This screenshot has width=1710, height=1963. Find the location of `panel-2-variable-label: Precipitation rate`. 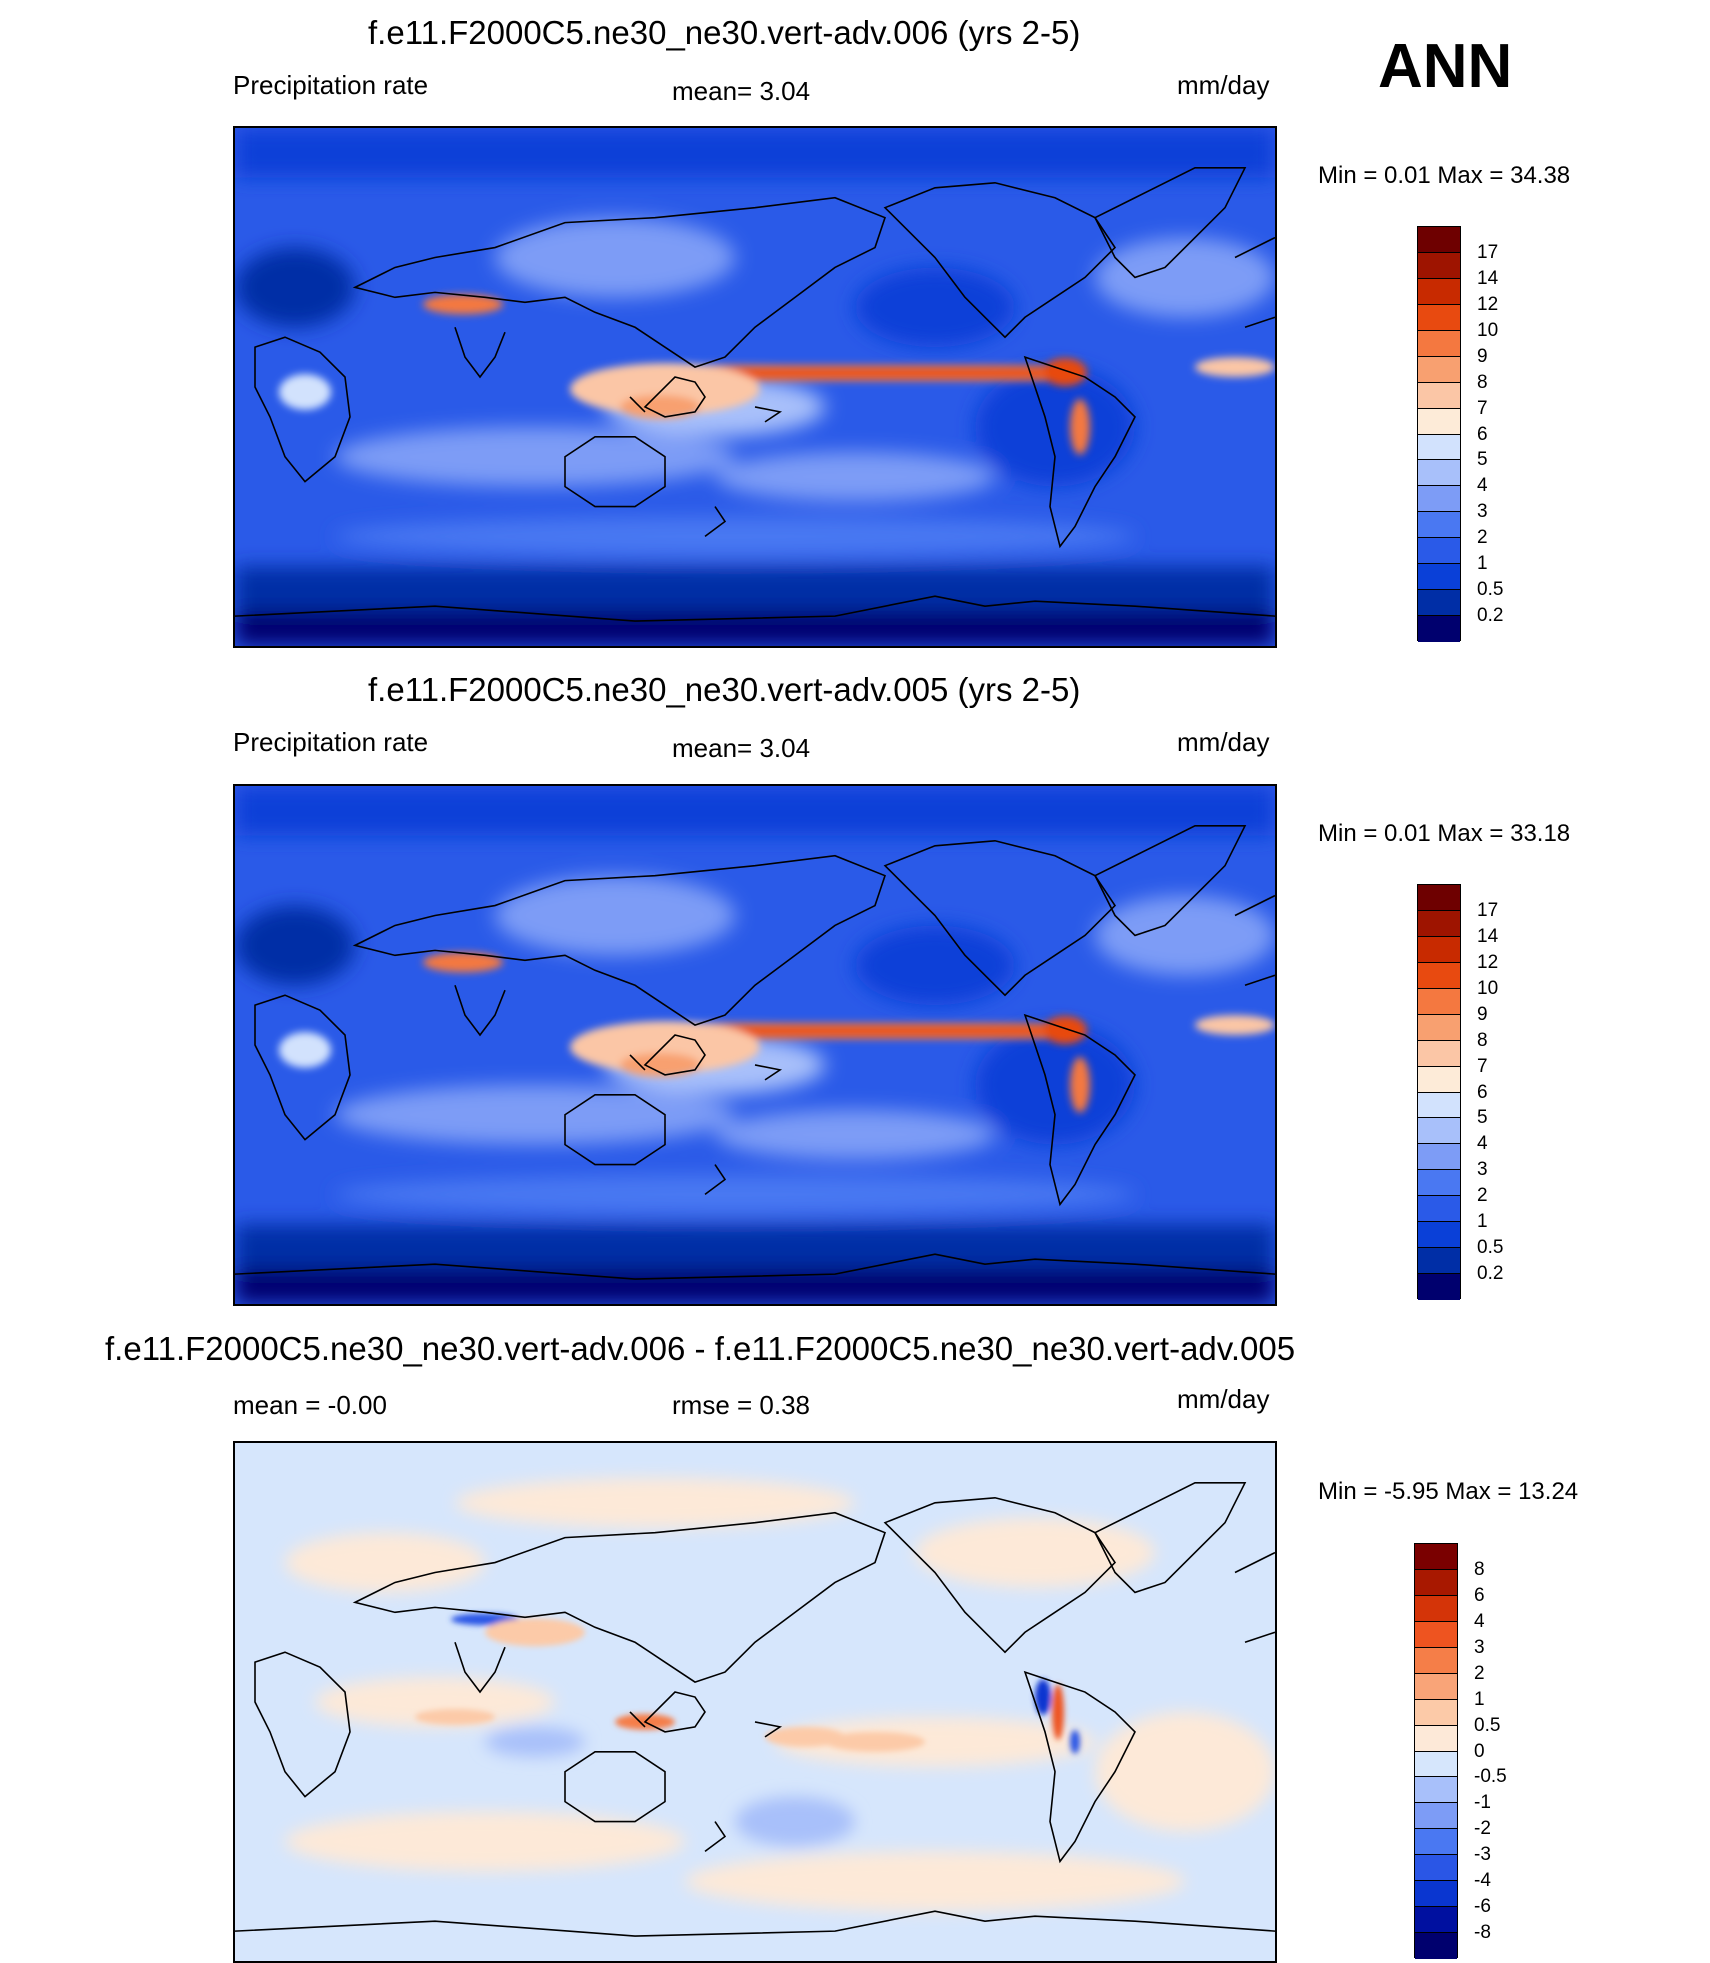

panel-2-variable-label: Precipitation rate is located at coordinates (331, 742).